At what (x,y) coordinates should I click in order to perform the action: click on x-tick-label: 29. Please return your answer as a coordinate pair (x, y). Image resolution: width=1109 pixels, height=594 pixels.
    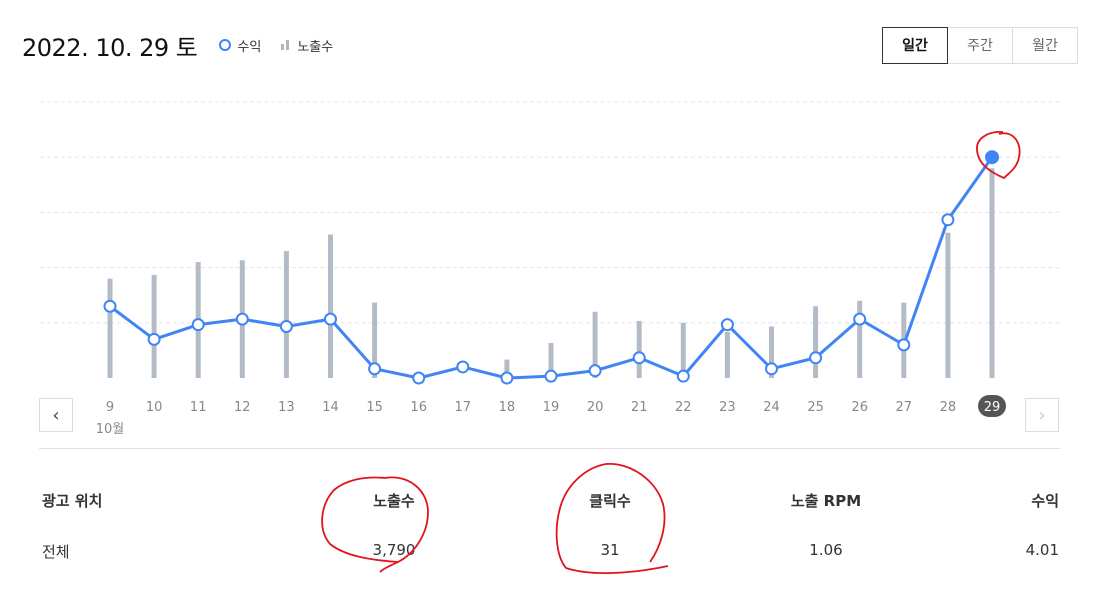
    Looking at the image, I should click on (992, 407).